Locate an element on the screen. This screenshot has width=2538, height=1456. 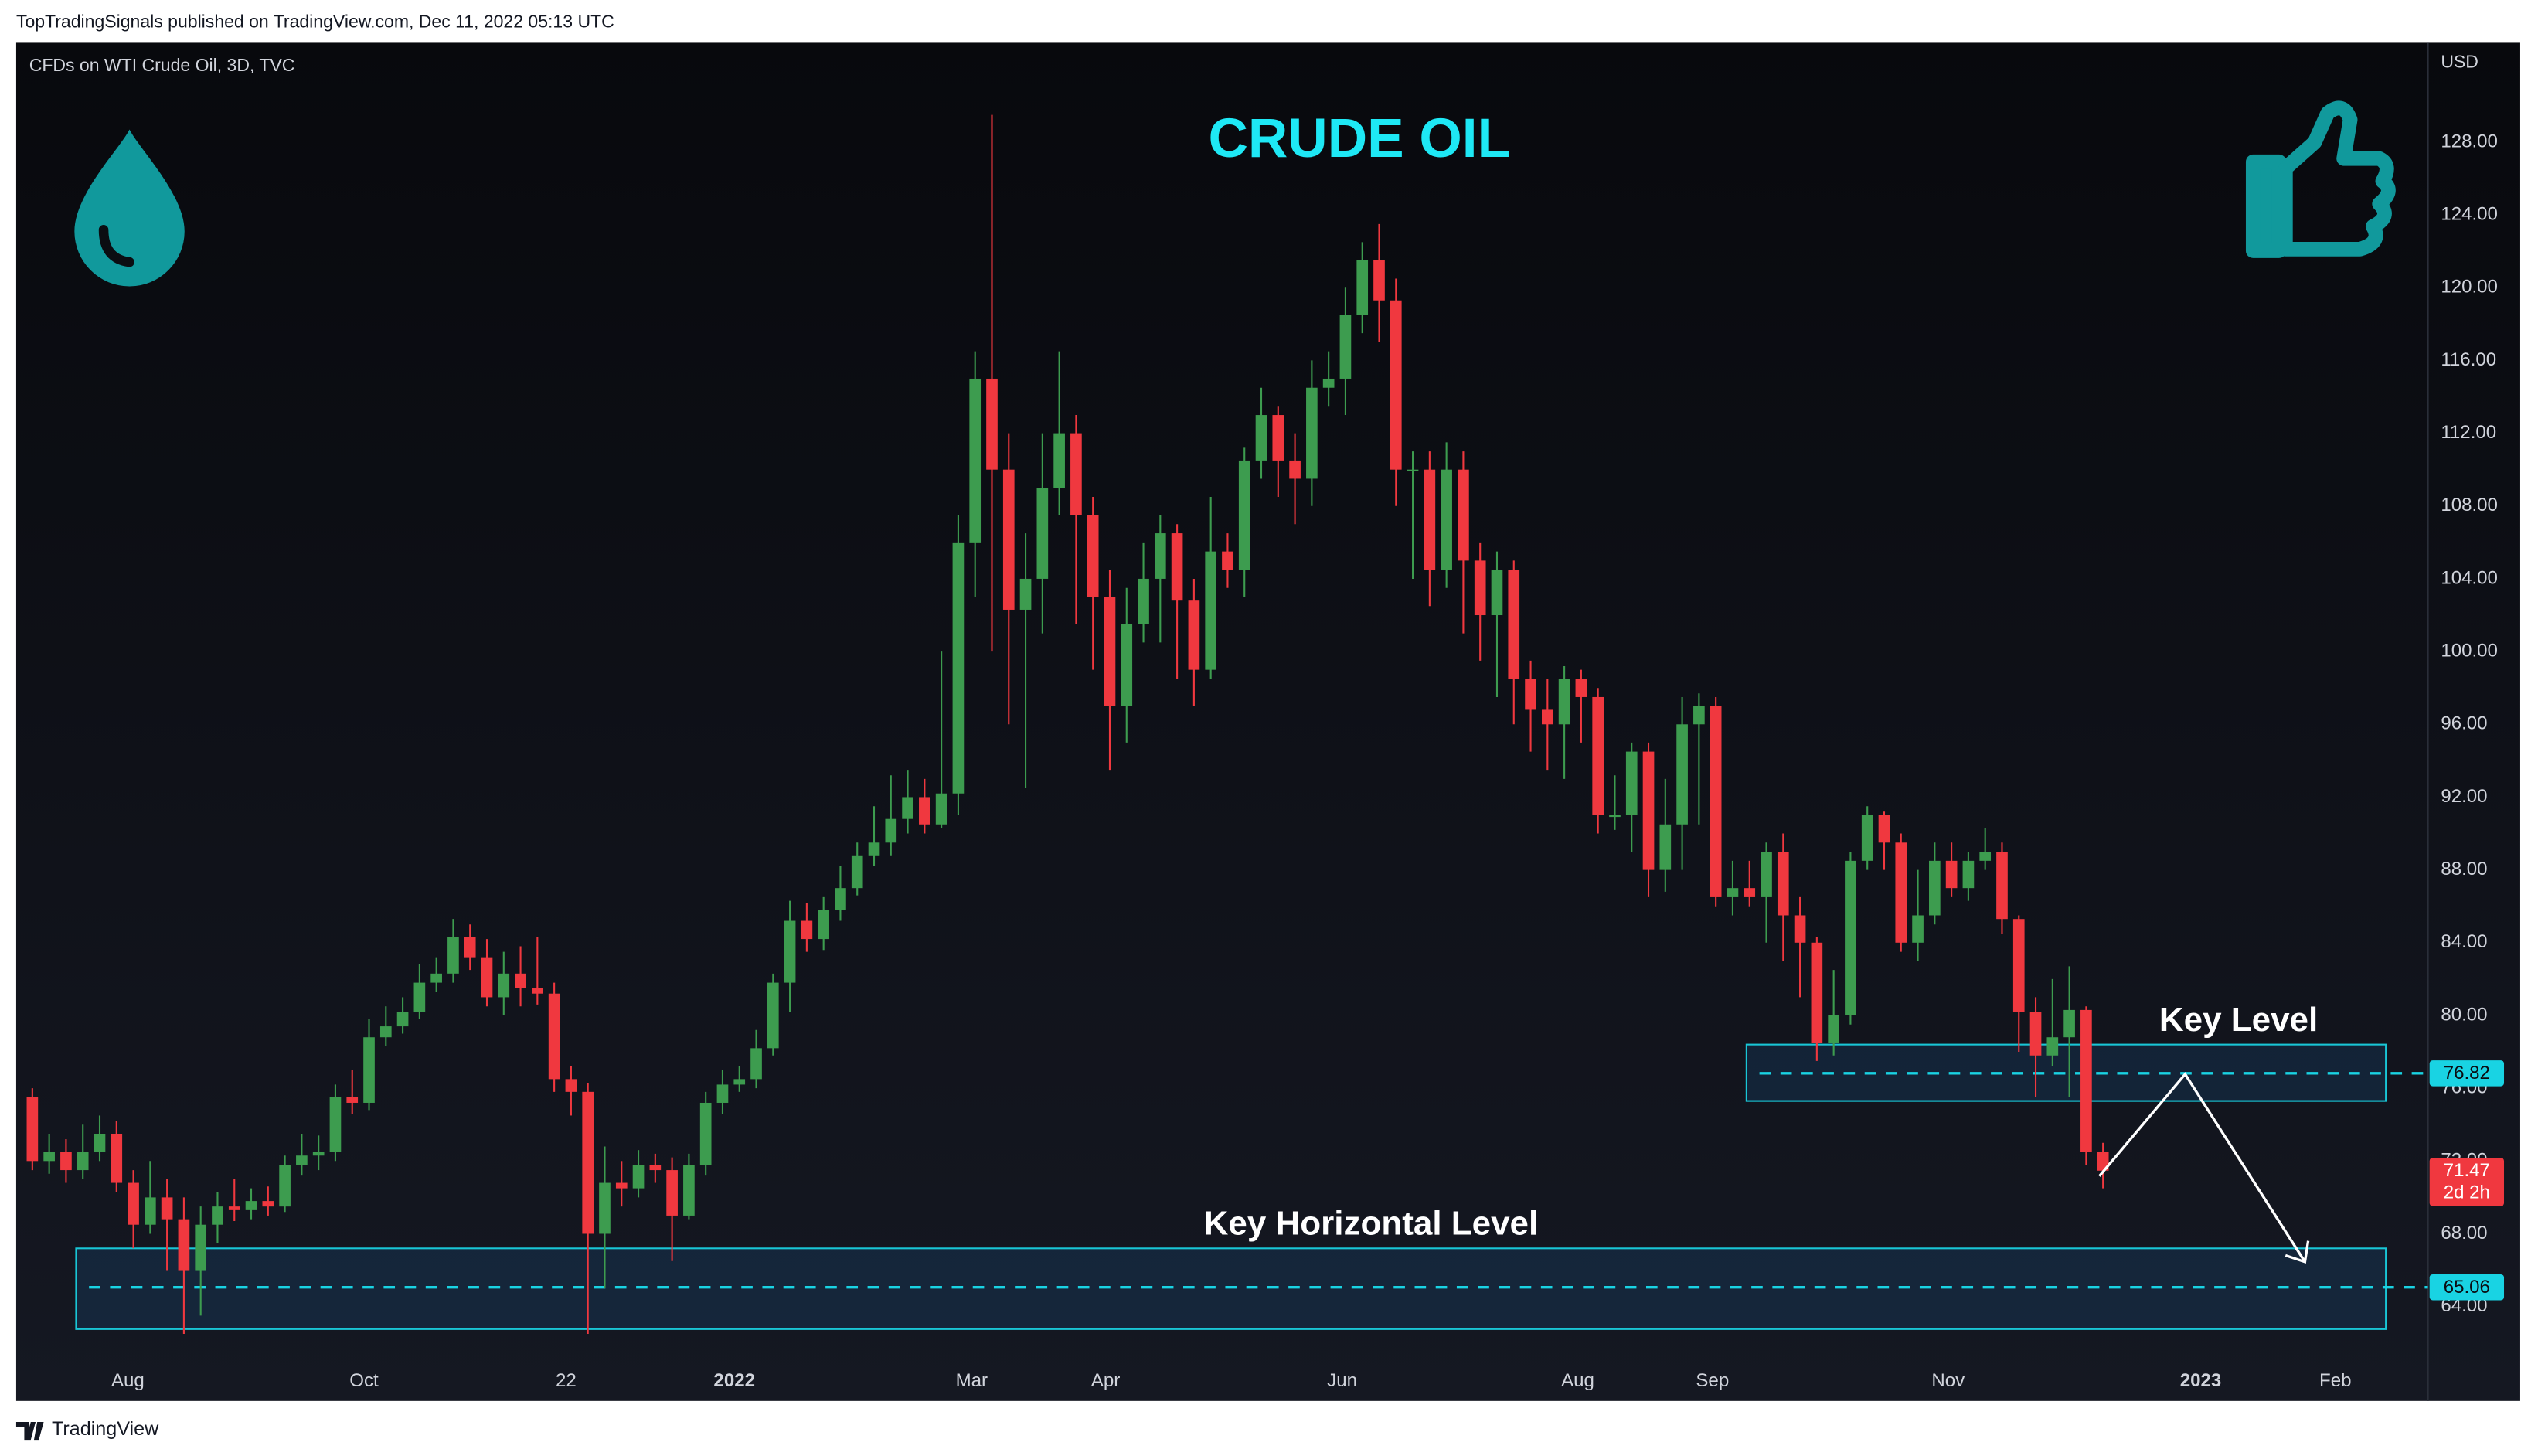
x-tick-label: Nov is located at coordinates (1948, 1381).